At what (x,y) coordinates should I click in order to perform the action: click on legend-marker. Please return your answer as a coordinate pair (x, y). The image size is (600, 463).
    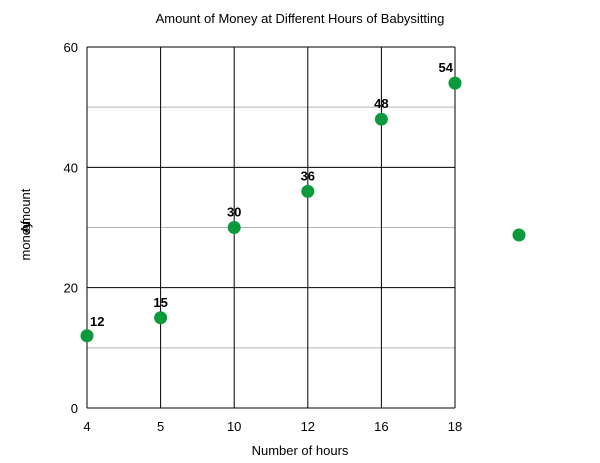
    Looking at the image, I should click on (519, 235).